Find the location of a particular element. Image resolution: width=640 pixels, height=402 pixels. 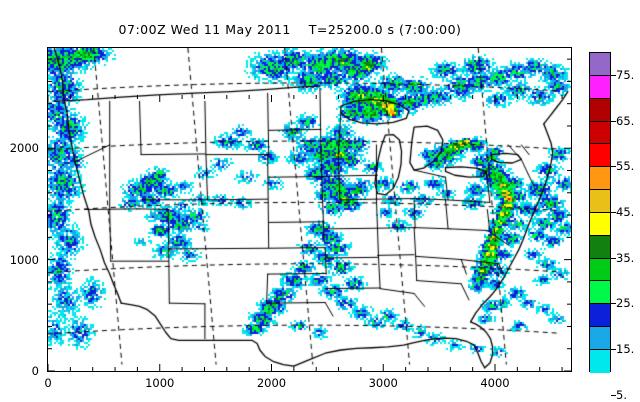

colorbar-tick-label: 55. is located at coordinates (625, 166).